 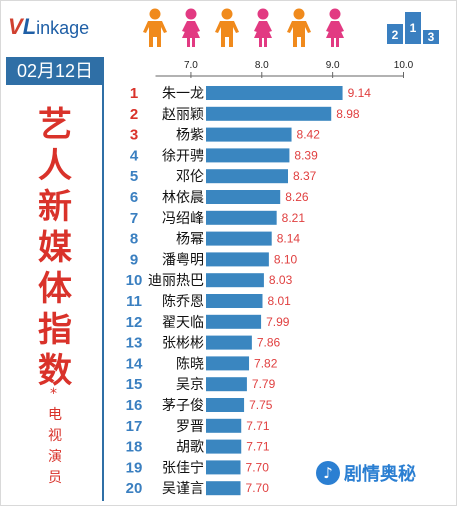 What do you see at coordinates (190, 385) in the screenshot?
I see `artist-name-label: 吴京` at bounding box center [190, 385].